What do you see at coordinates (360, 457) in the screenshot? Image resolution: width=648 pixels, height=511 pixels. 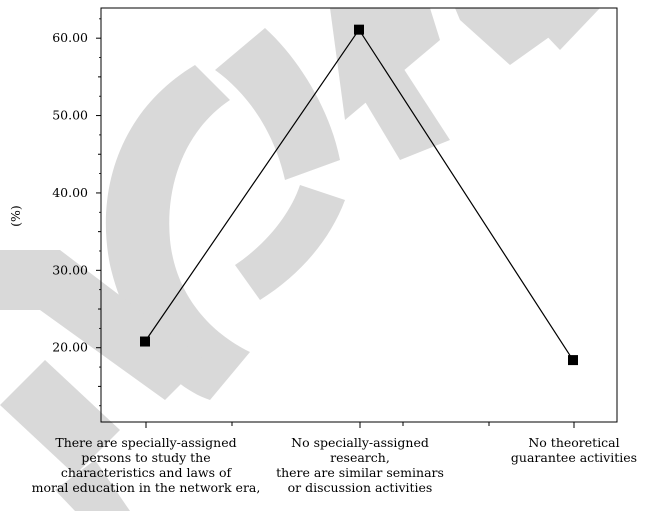 I see `x-category-label-line: research,` at bounding box center [360, 457].